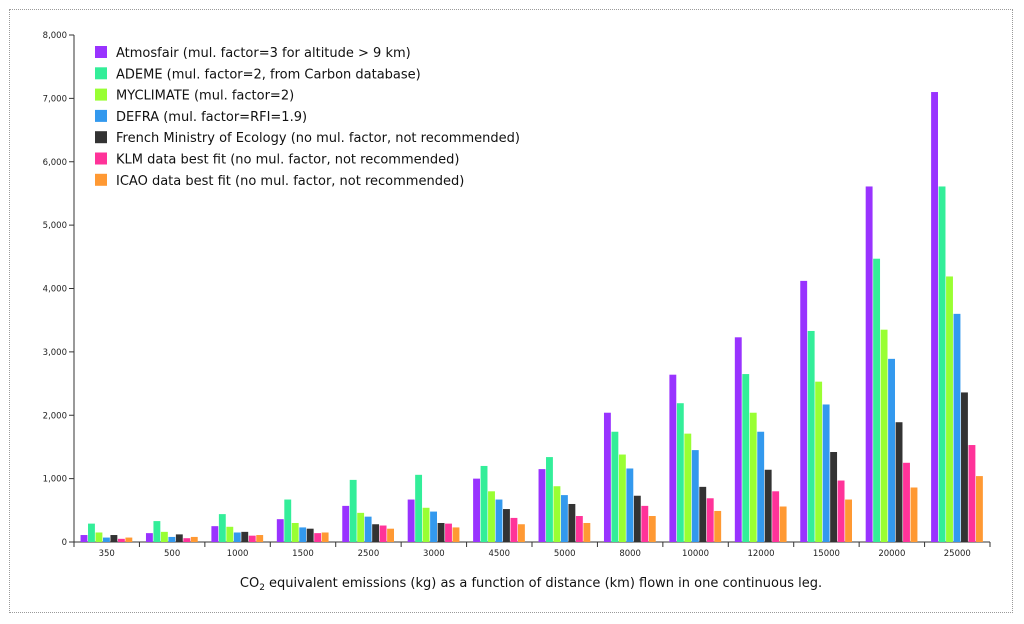  Describe the element at coordinates (369, 554) in the screenshot. I see `x-tick-label: 2500` at that location.